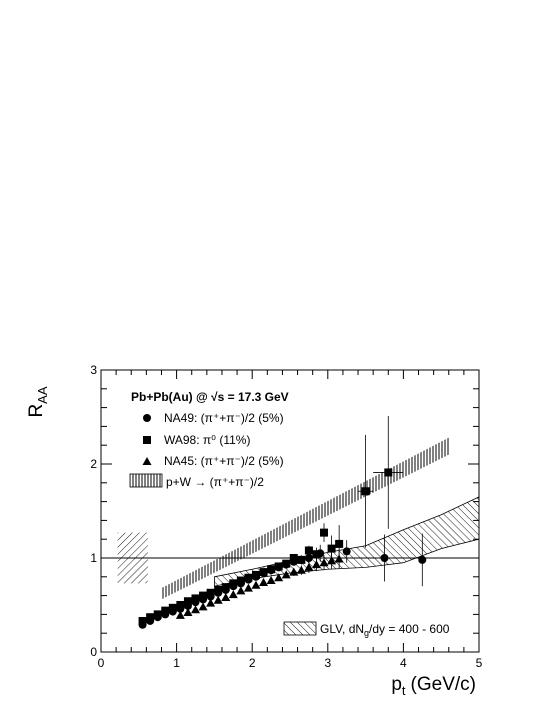  I want to click on y-tick-label: 2, so click(93, 464).